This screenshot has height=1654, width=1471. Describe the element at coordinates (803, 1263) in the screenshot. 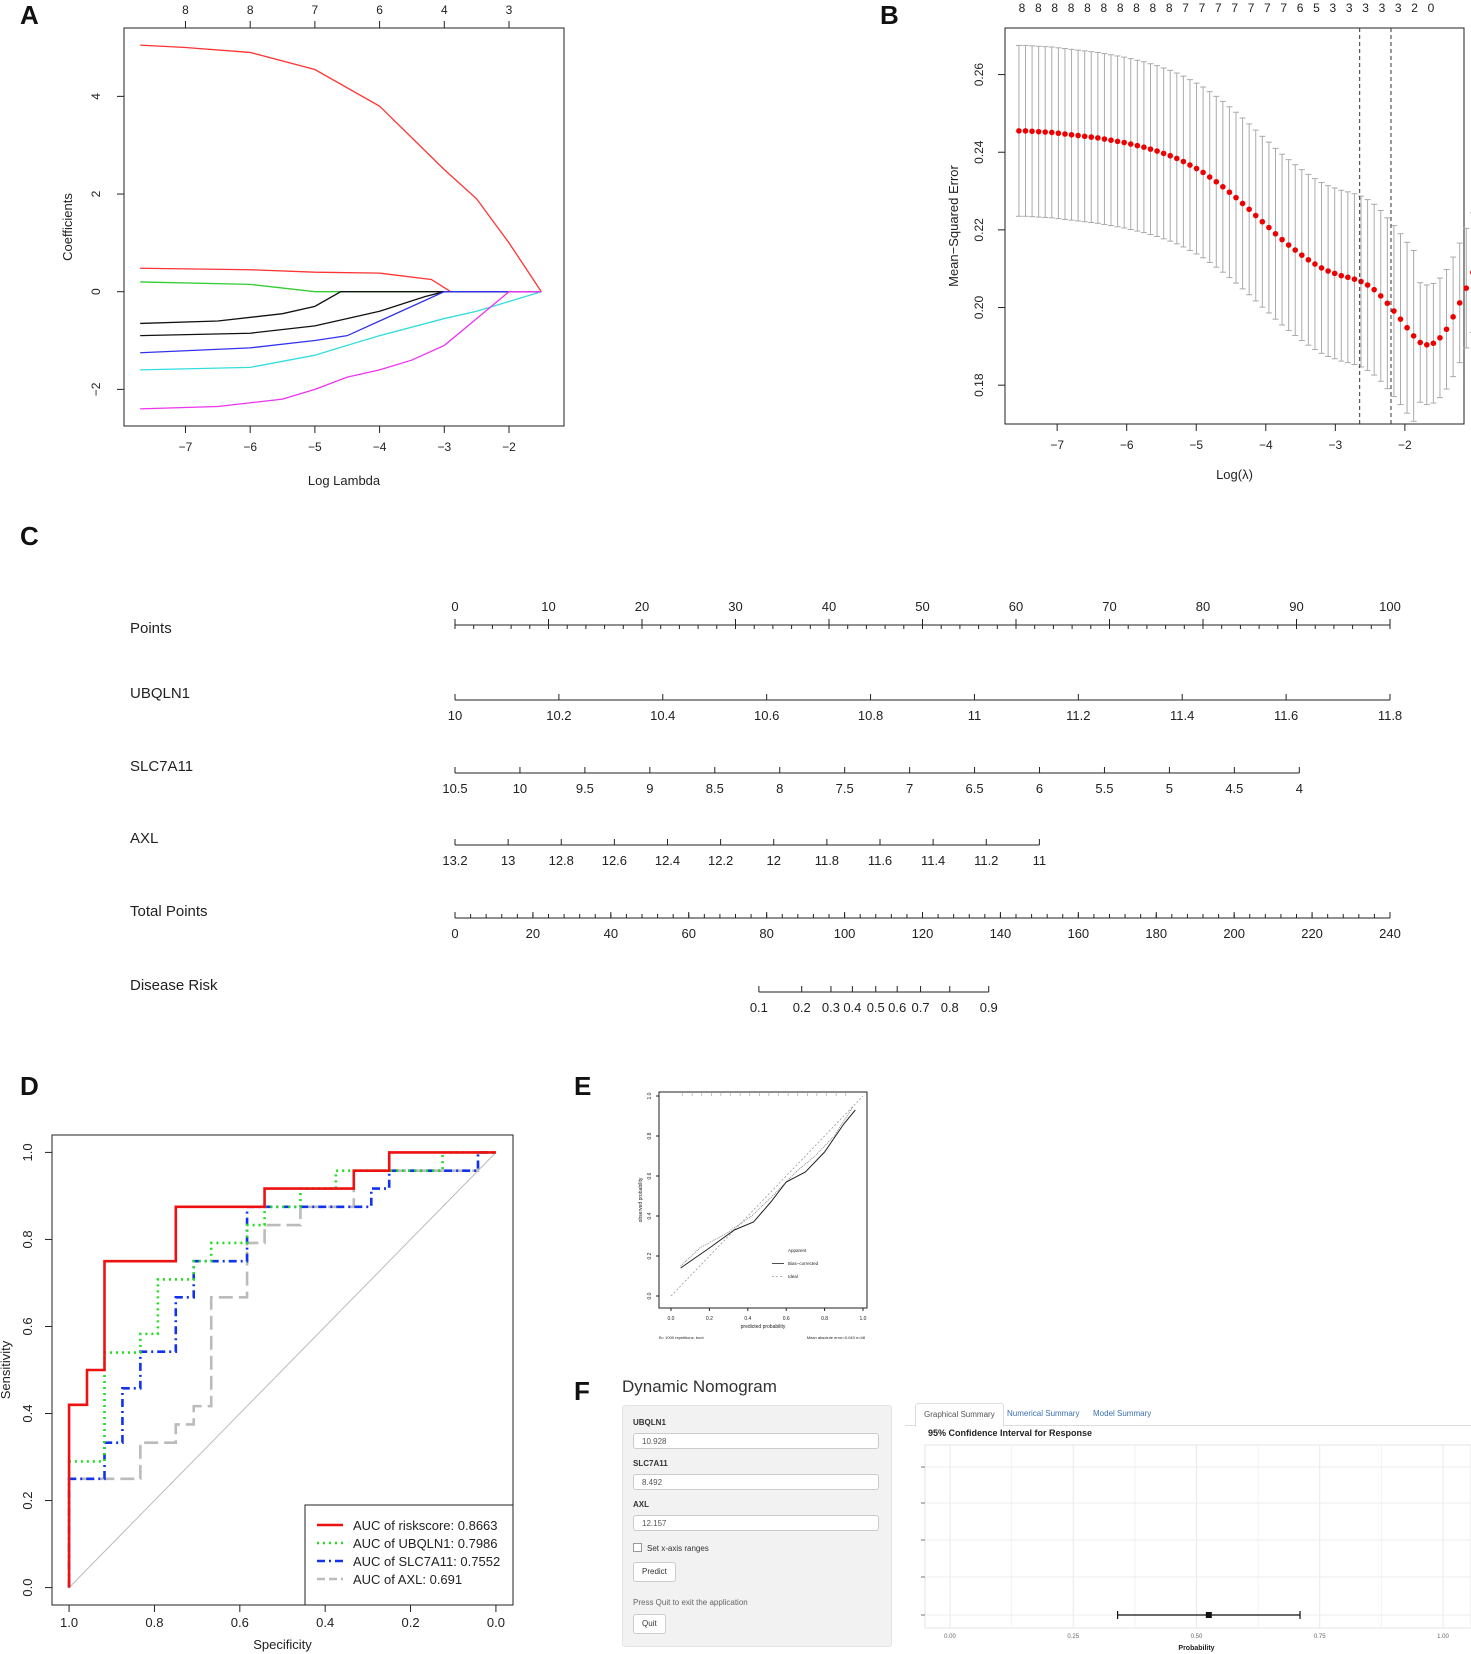

I see `e-legend-label: Bias−corrected` at that location.